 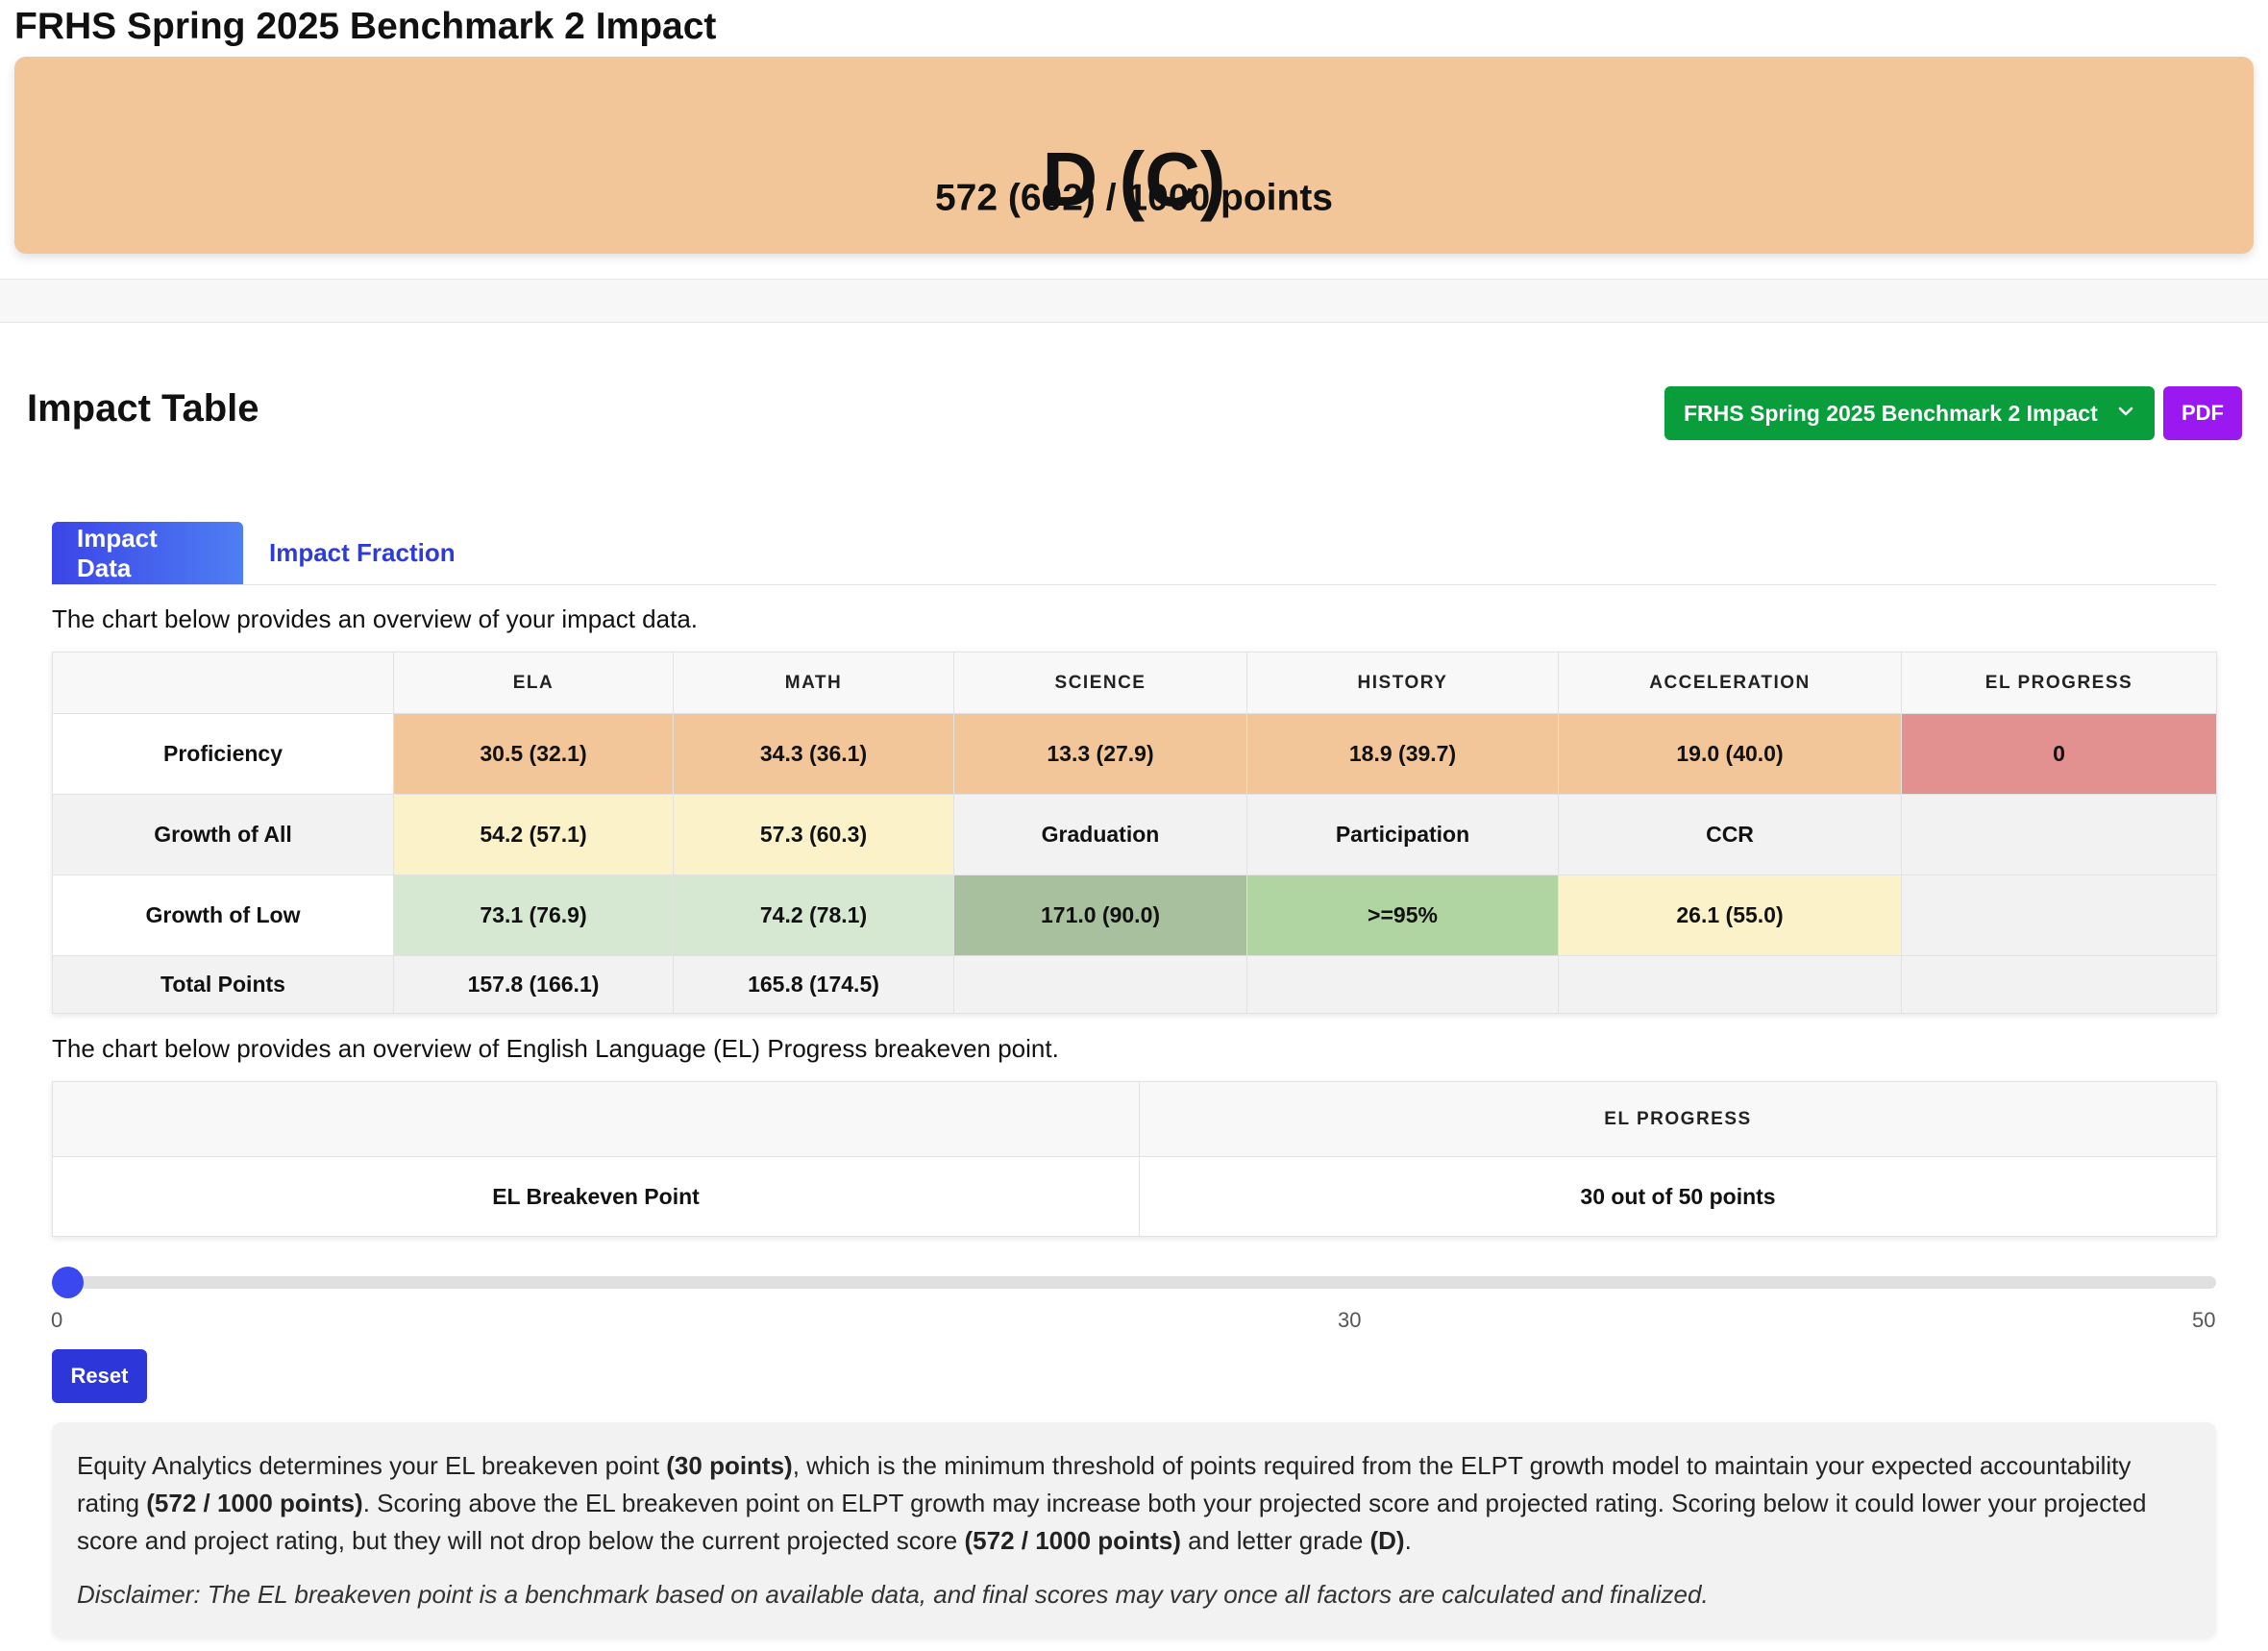 What do you see at coordinates (1275, 1540) in the screenshot?
I see `note-text: and letter grade` at bounding box center [1275, 1540].